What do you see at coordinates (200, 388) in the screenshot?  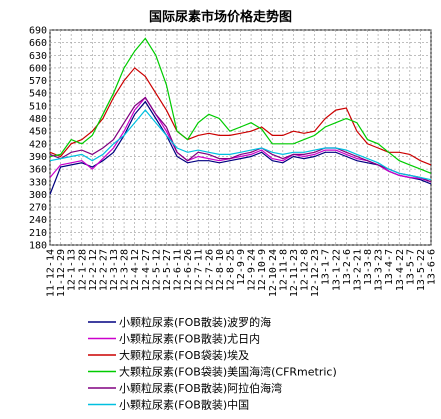 I see `legend-label-5: 小颗粒尿素(FOB散装)阿拉伯海湾` at bounding box center [200, 388].